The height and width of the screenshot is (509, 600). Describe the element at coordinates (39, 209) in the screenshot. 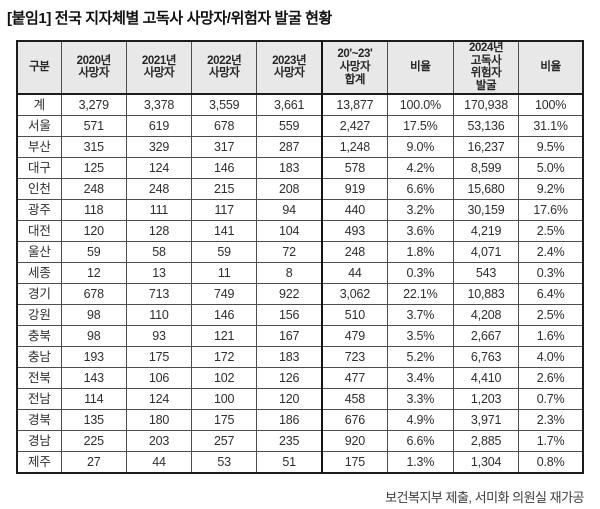

I see `region-cell: 광주` at that location.